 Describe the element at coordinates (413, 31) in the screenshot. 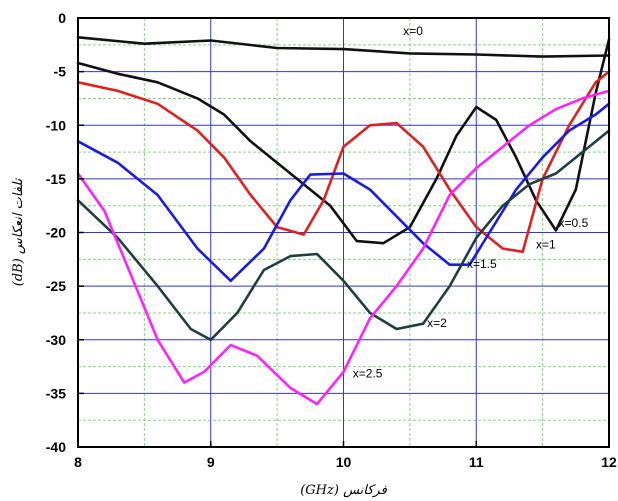

I see `series-label: x=0` at that location.